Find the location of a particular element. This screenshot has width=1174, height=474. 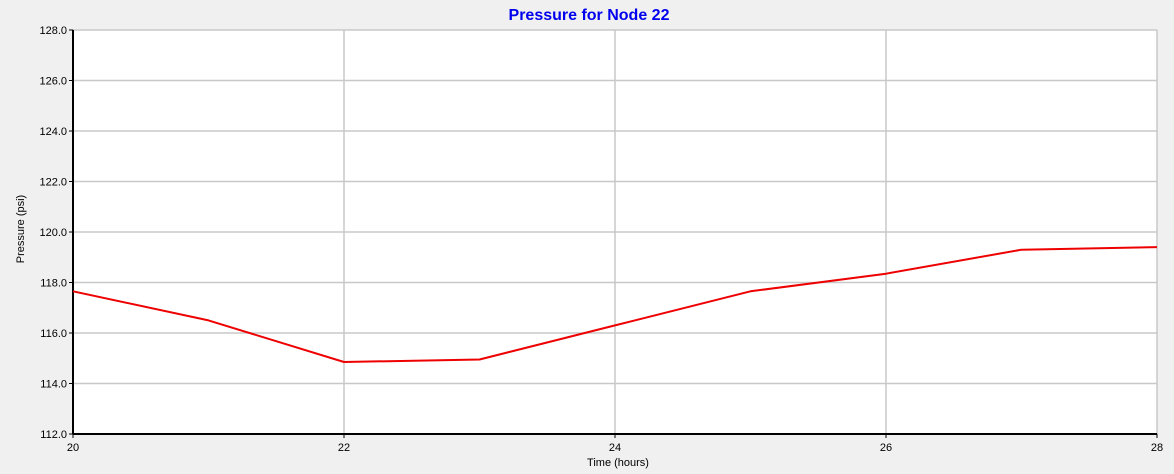

y-tick-label: 114.0 is located at coordinates (53, 385).